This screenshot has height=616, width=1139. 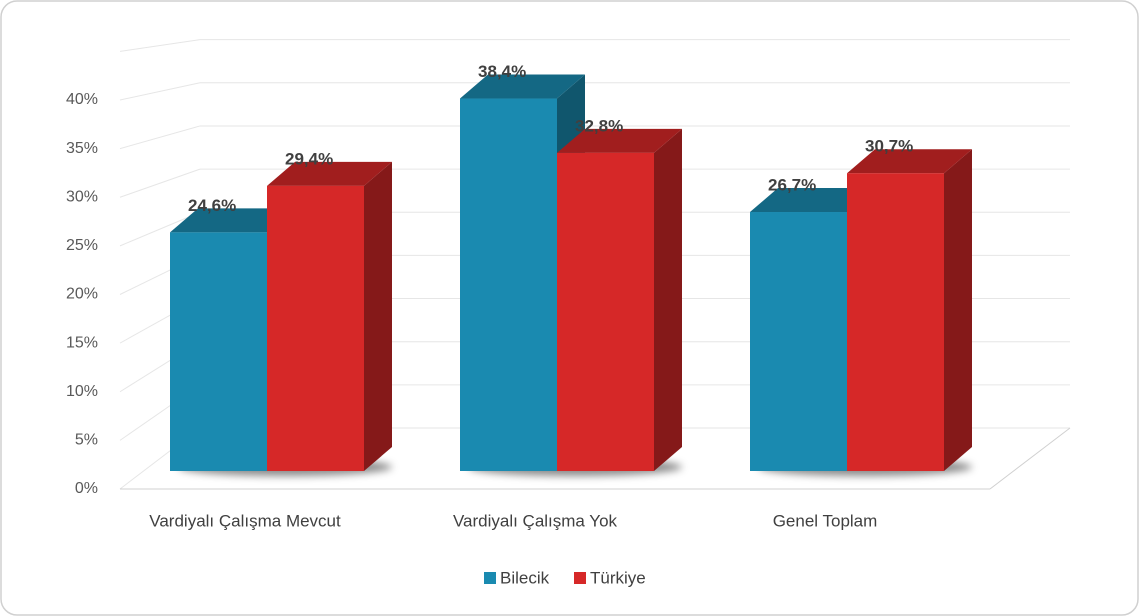 I want to click on value-label: 30,7%, so click(x=889, y=146).